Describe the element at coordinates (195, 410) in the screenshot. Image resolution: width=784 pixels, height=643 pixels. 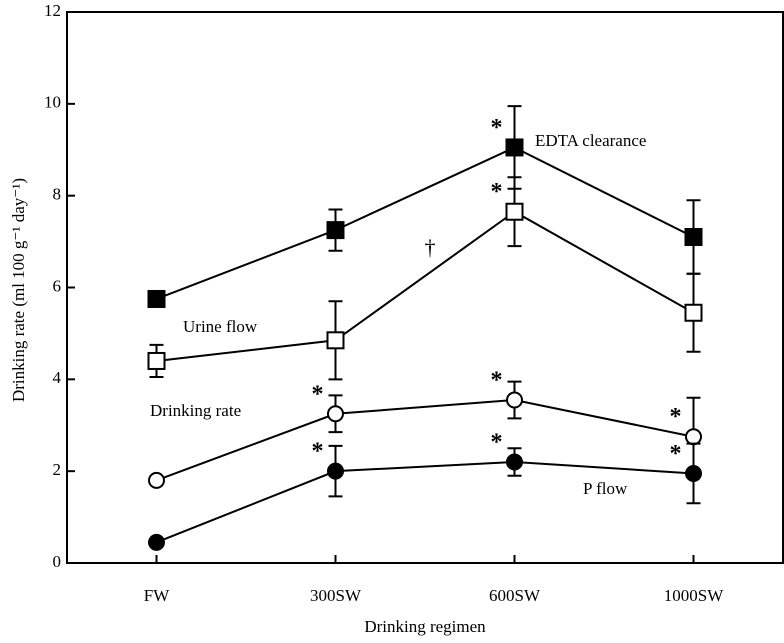
I see `series-label: Drinking rate` at that location.